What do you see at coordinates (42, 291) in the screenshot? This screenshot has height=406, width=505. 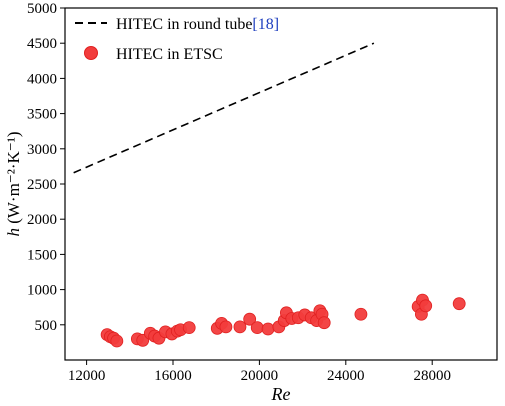 I see `y-tick-label: 1000` at bounding box center [42, 291].